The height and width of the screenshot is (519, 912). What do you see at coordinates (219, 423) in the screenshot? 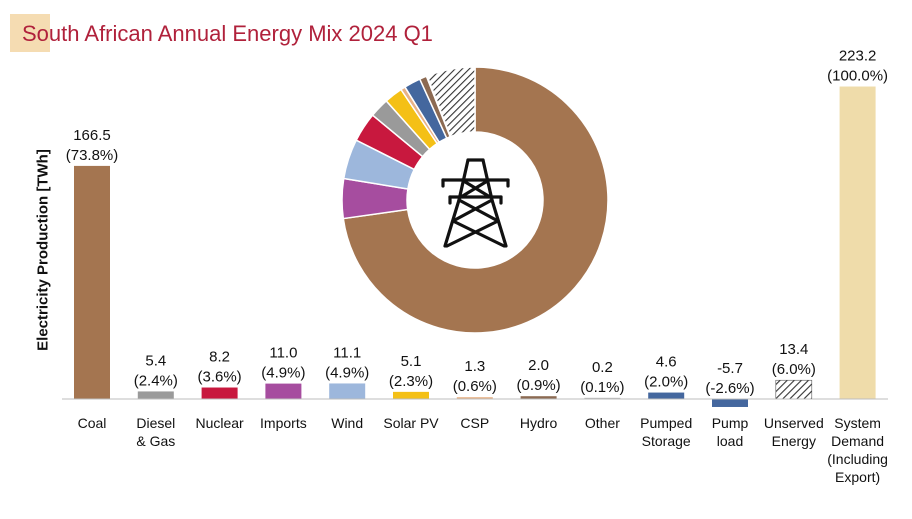
I see `category-label-nuclear: Nuclear` at bounding box center [219, 423].